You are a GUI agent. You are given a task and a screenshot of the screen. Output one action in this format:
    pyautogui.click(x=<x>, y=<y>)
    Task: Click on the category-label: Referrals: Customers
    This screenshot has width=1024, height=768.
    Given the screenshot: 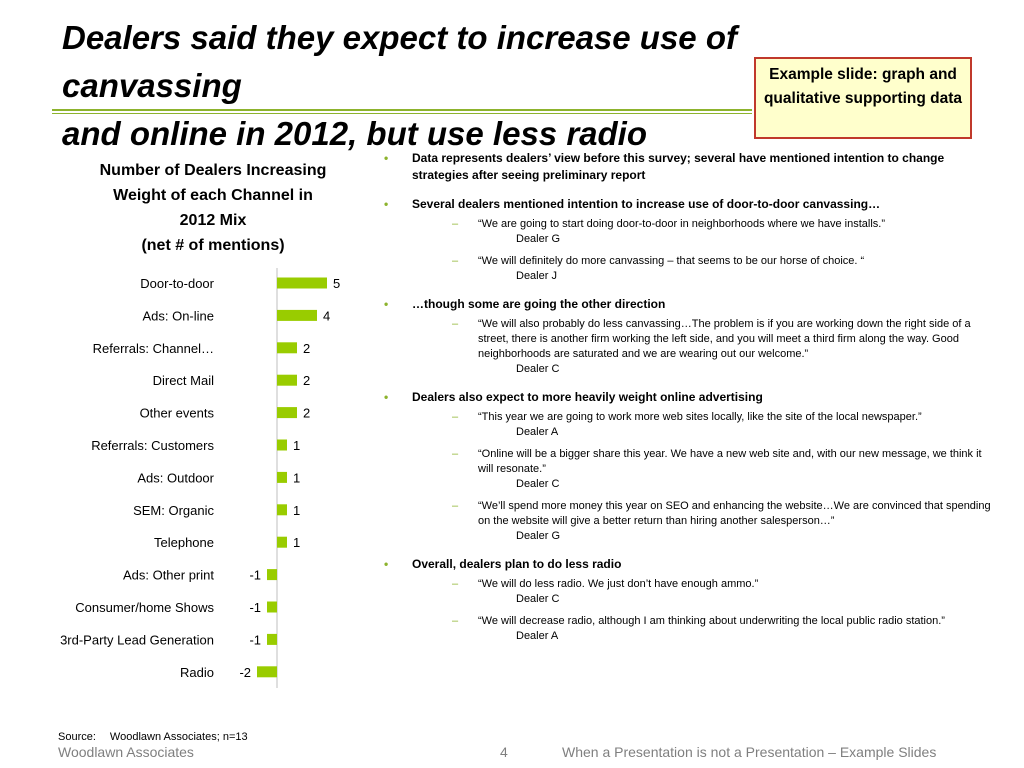 What is the action you would take?
    pyautogui.click(x=152, y=445)
    